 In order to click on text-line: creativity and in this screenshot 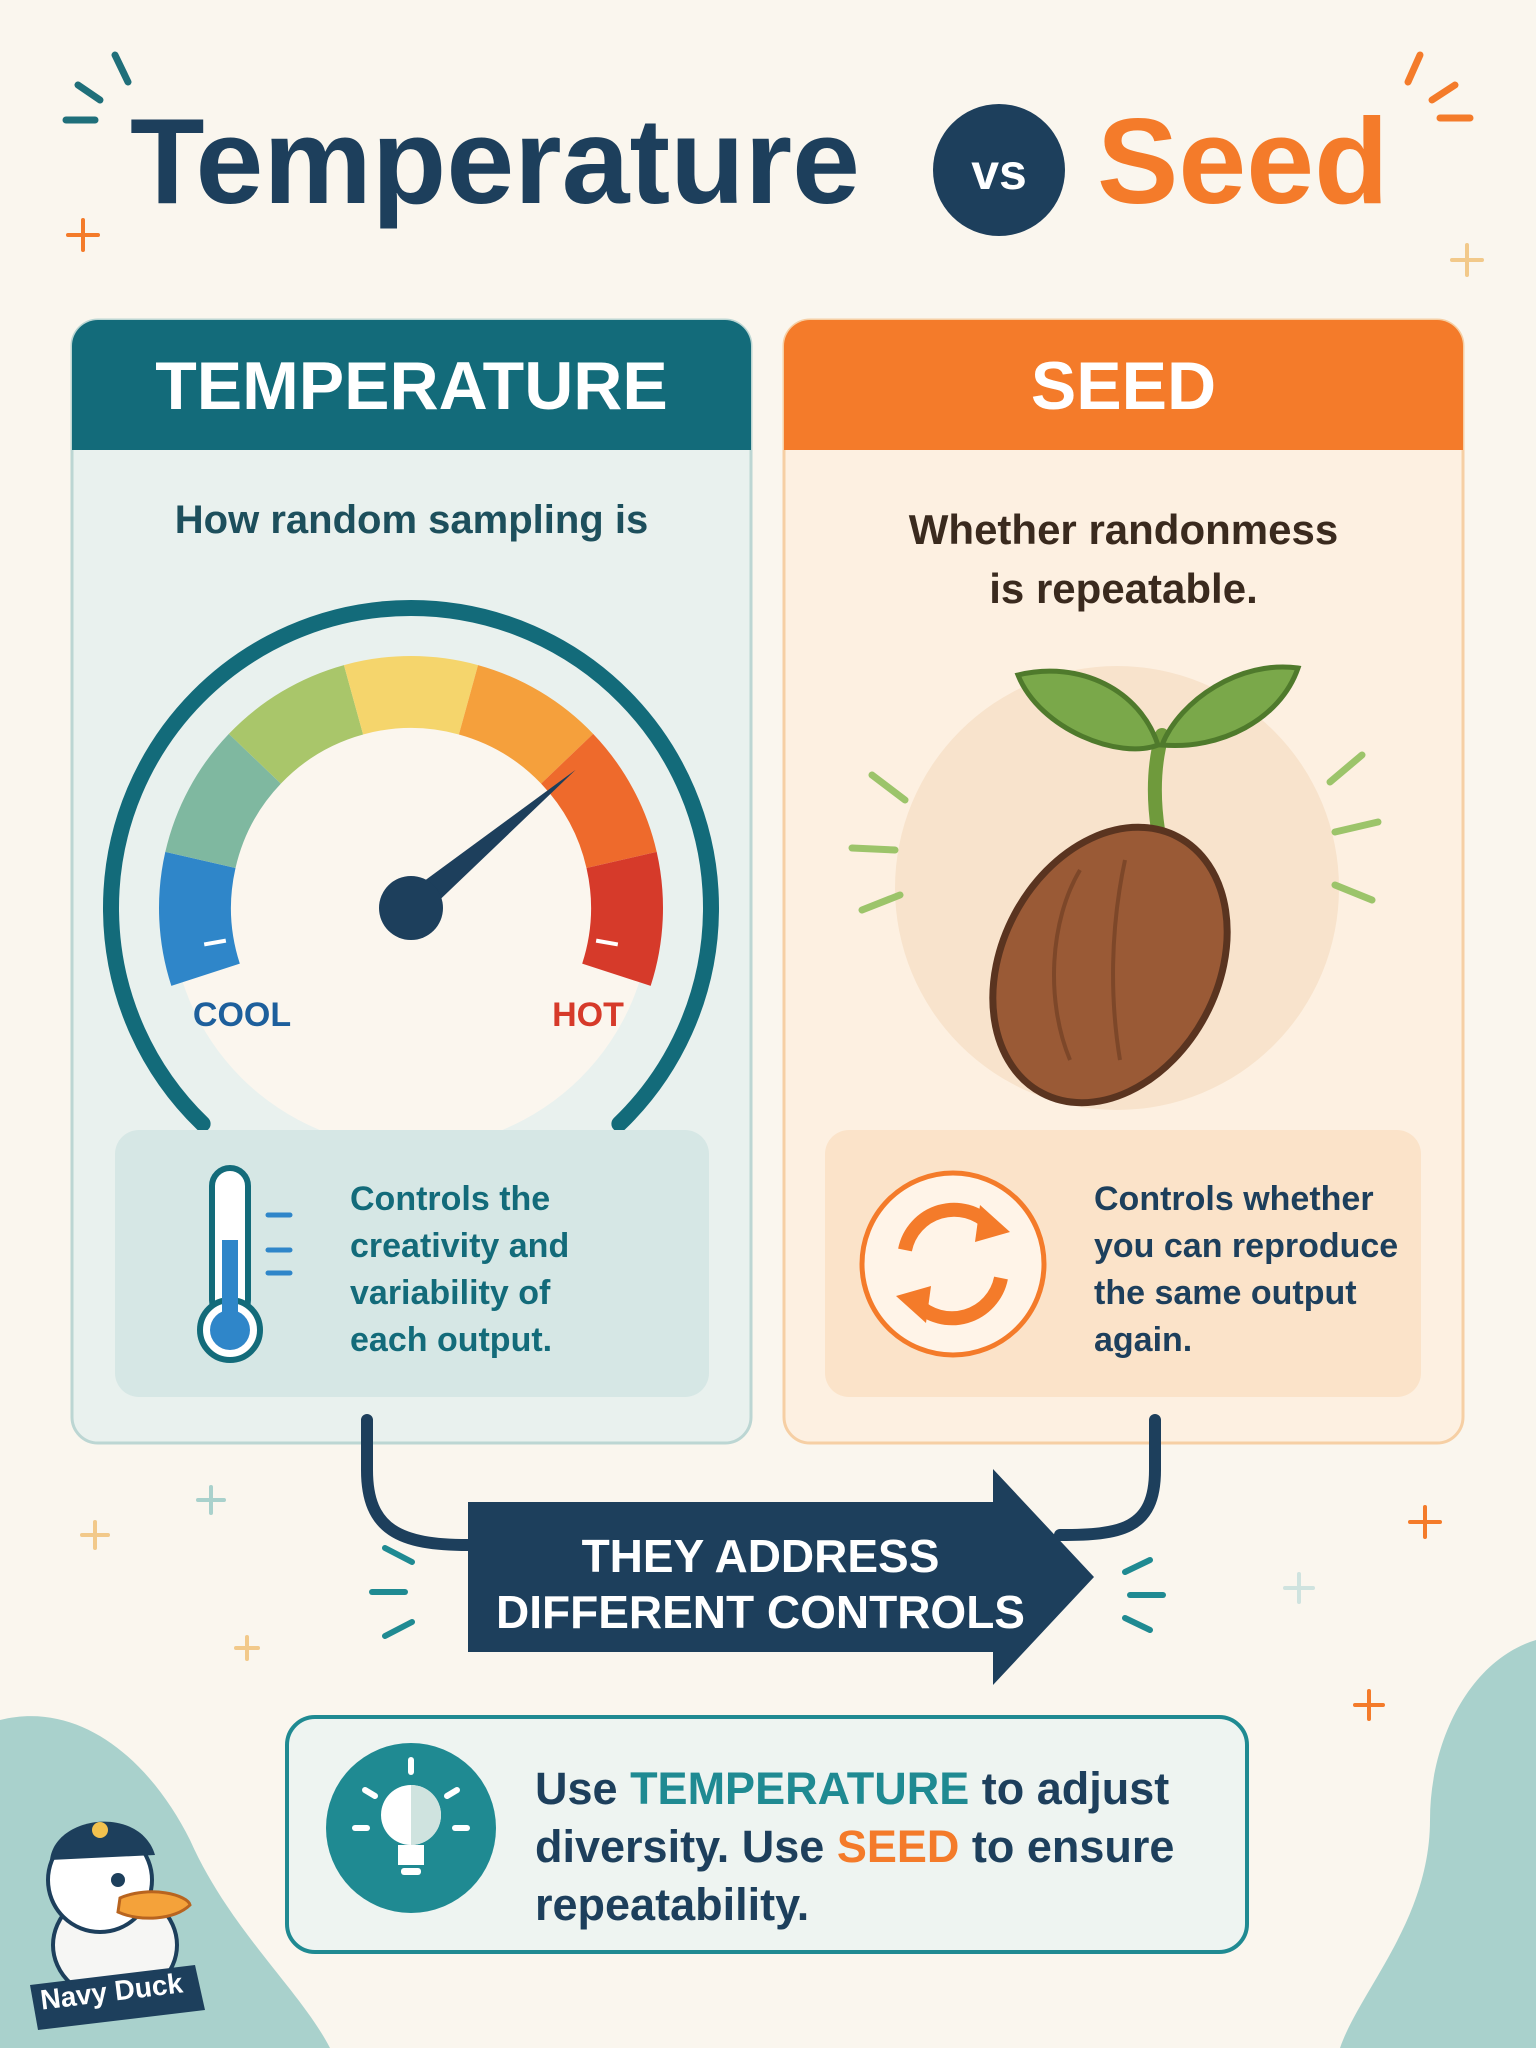, I will do `click(460, 1246)`.